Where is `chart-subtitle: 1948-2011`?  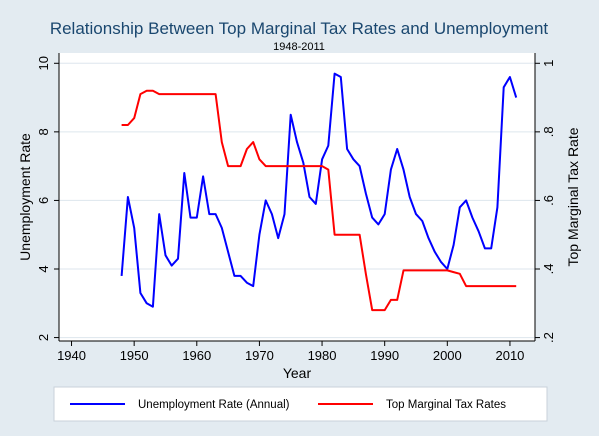 chart-subtitle: 1948-2011 is located at coordinates (299, 47).